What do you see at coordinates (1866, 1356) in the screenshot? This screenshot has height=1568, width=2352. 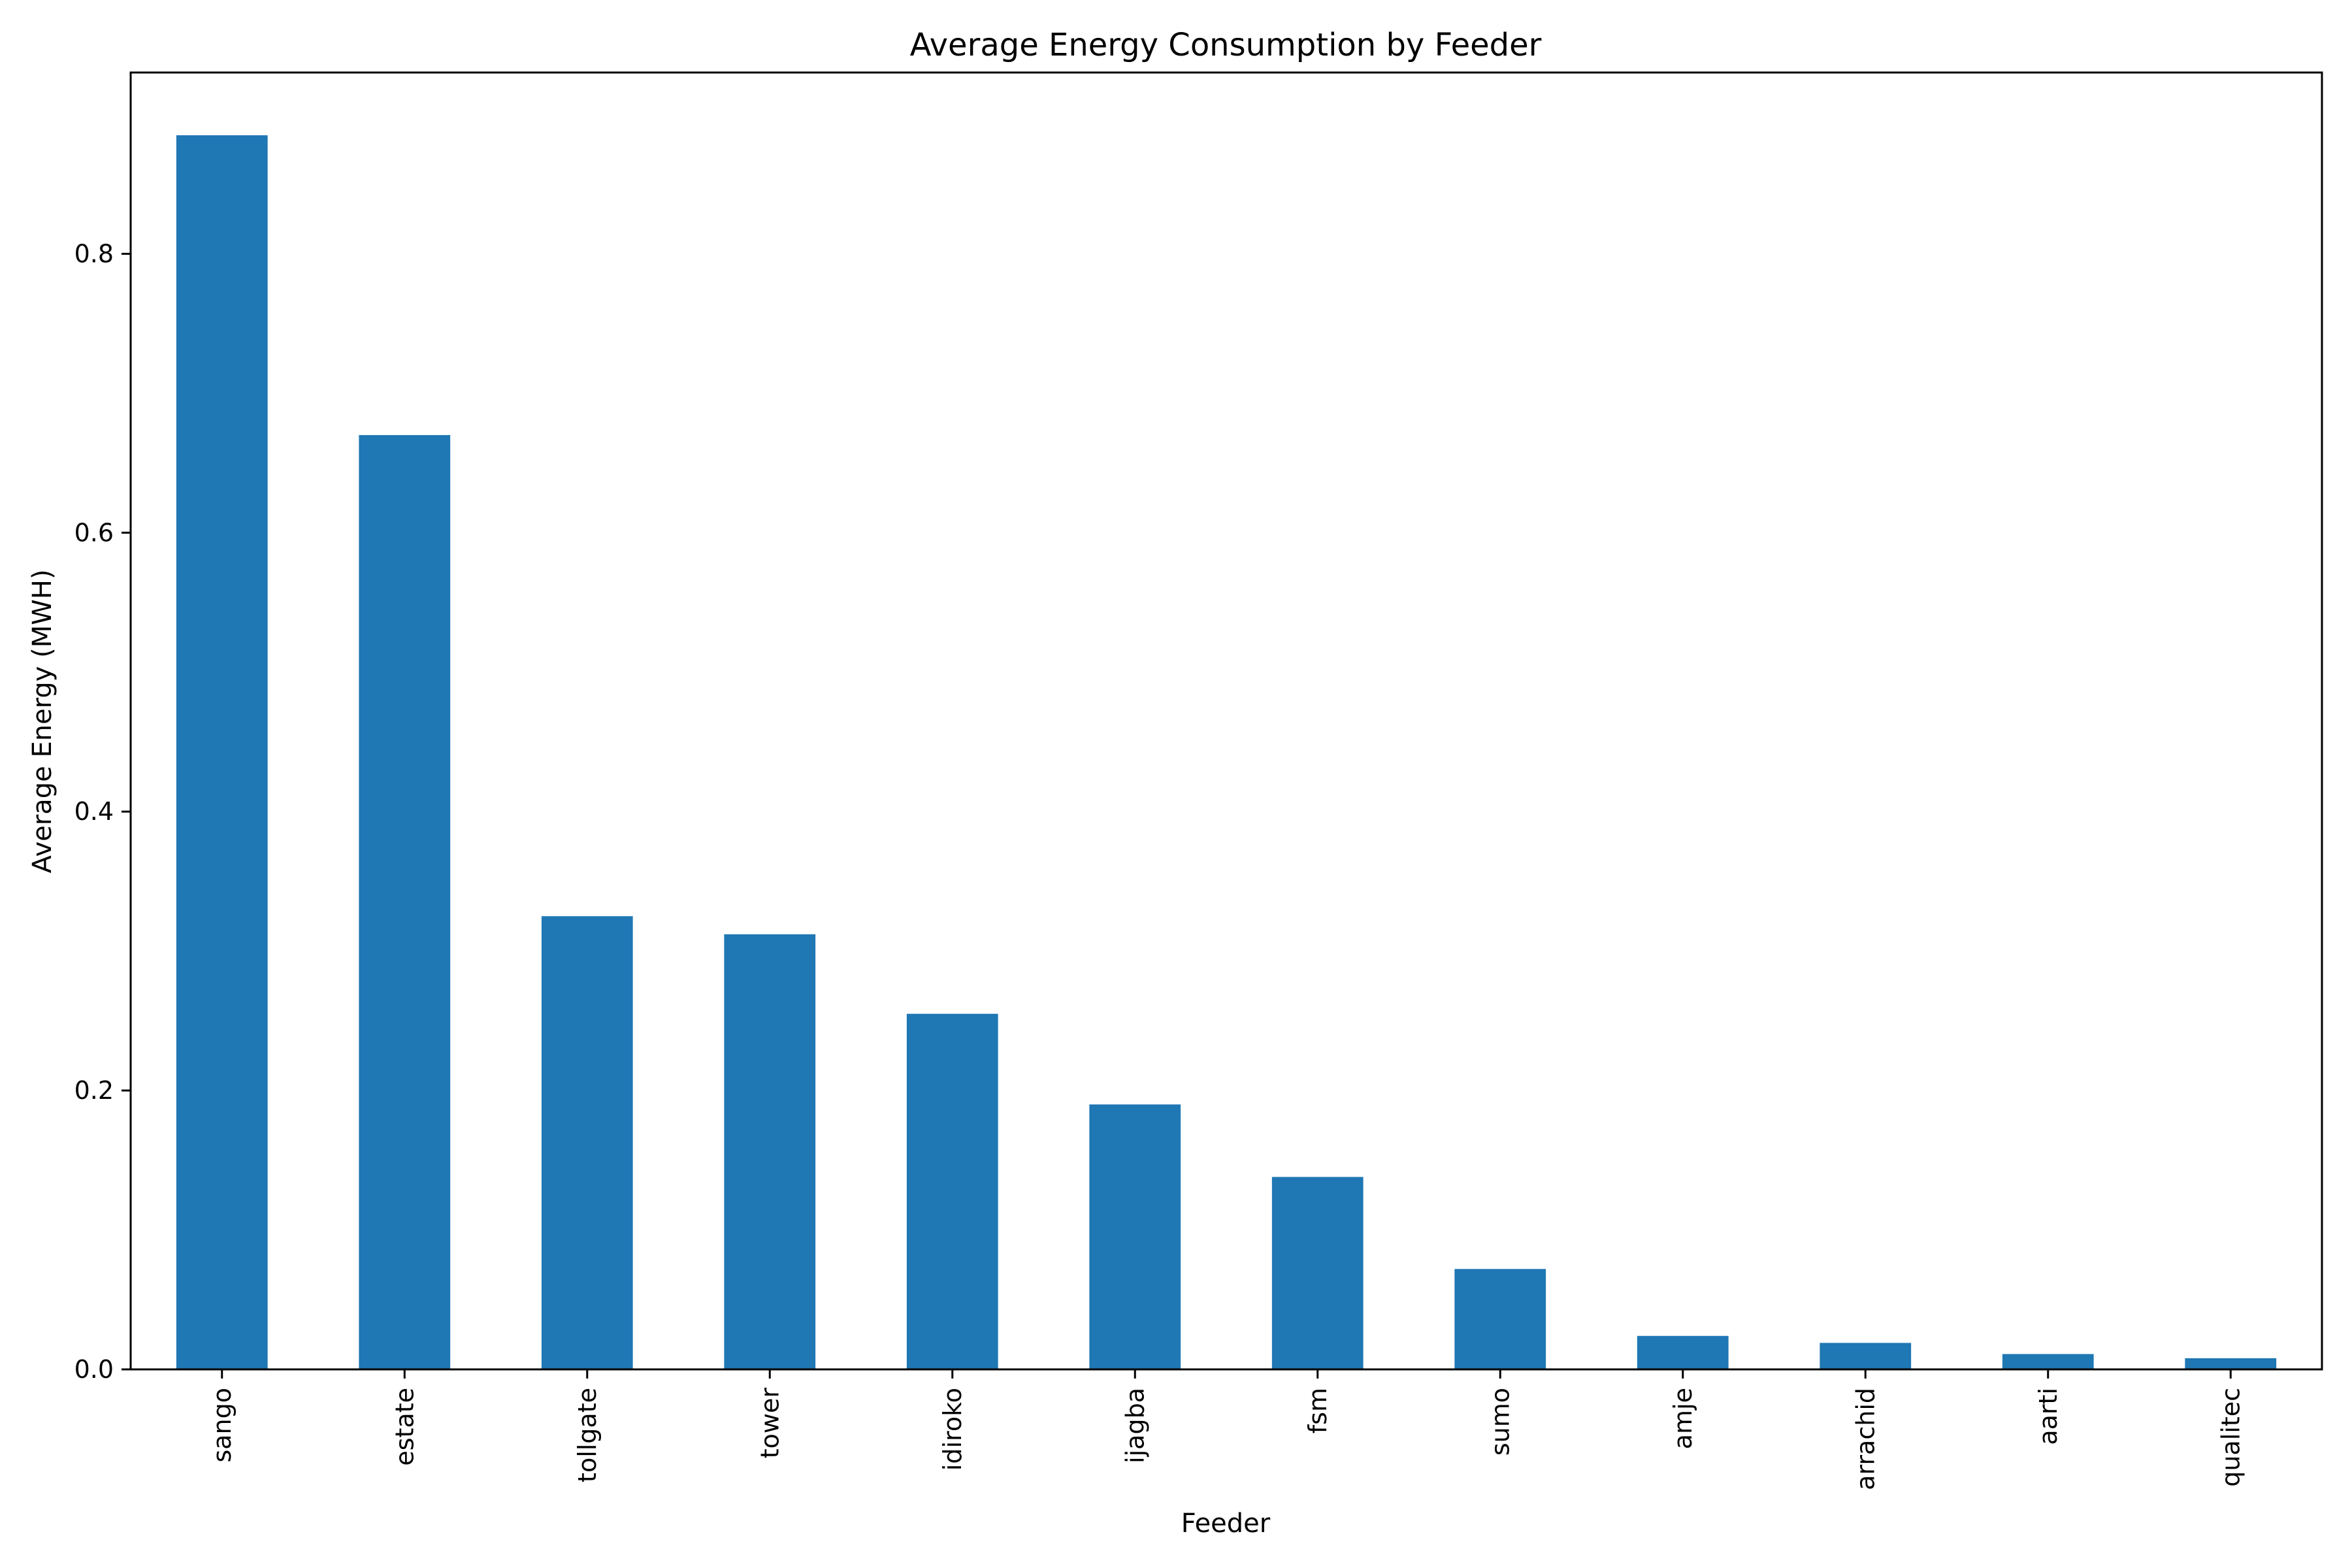 I see `bar-arrachid` at bounding box center [1866, 1356].